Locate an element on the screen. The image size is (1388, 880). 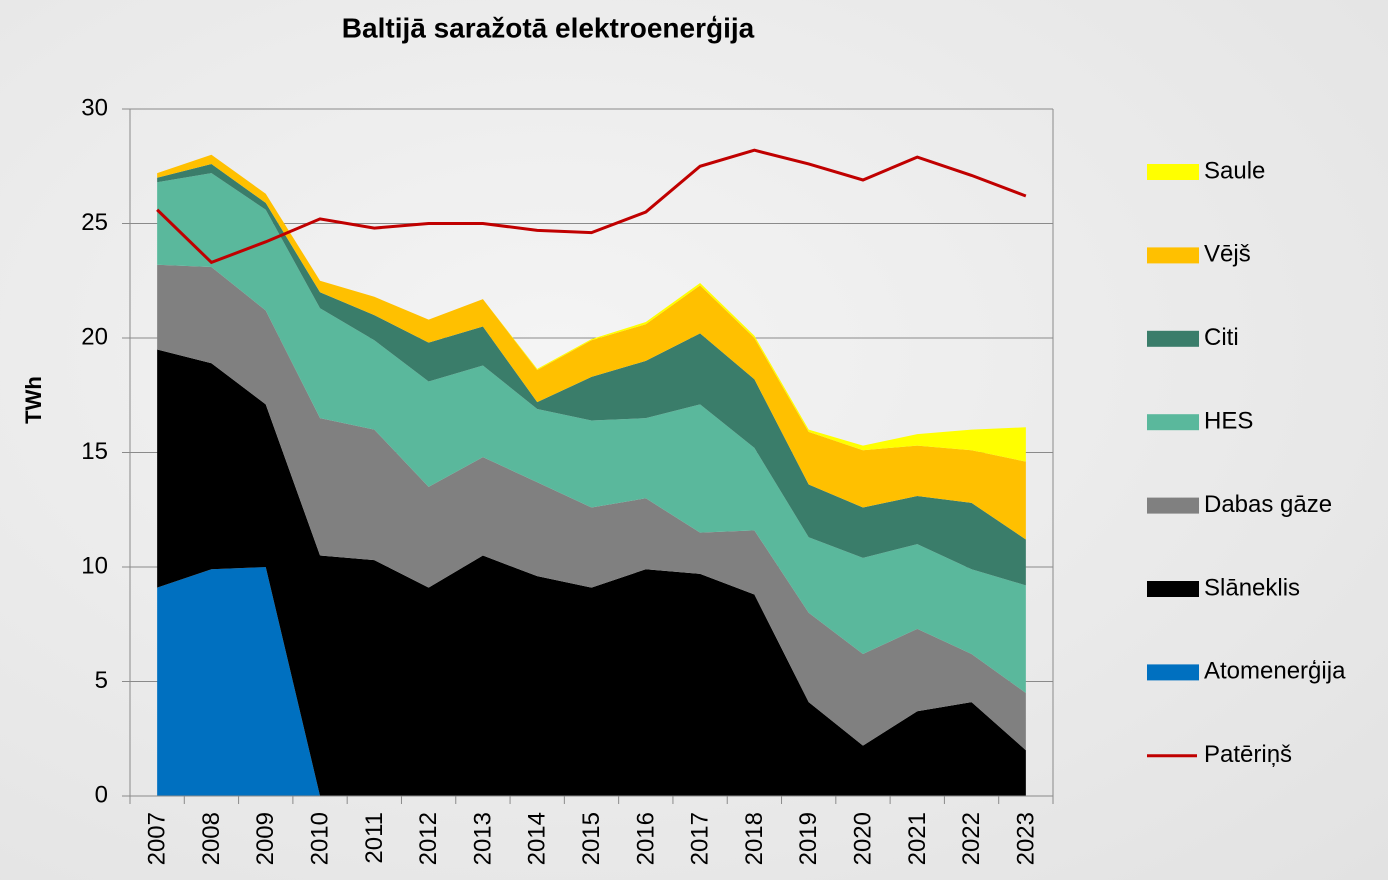
legend-label: HES is located at coordinates (1228, 421).